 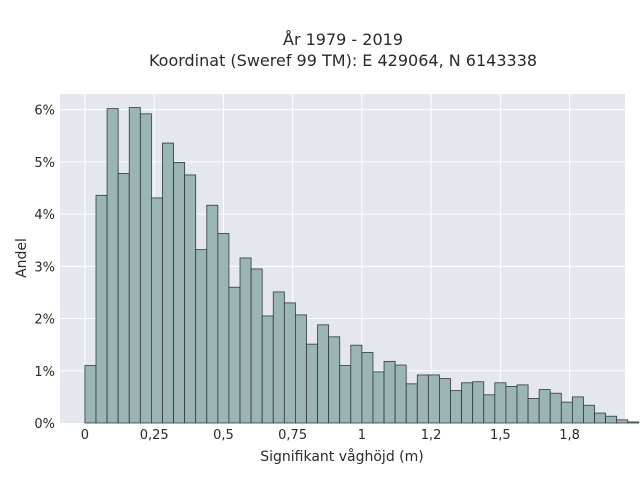 What do you see at coordinates (44, 163) in the screenshot?
I see `y-tick-label: 5%` at bounding box center [44, 163].